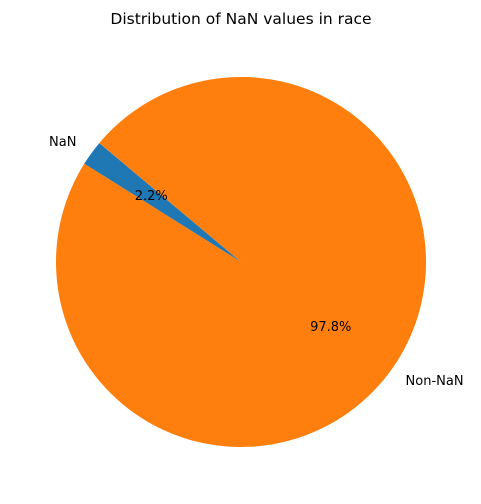  What do you see at coordinates (151, 196) in the screenshot?
I see `pct-label-nan: 2.2%` at bounding box center [151, 196].